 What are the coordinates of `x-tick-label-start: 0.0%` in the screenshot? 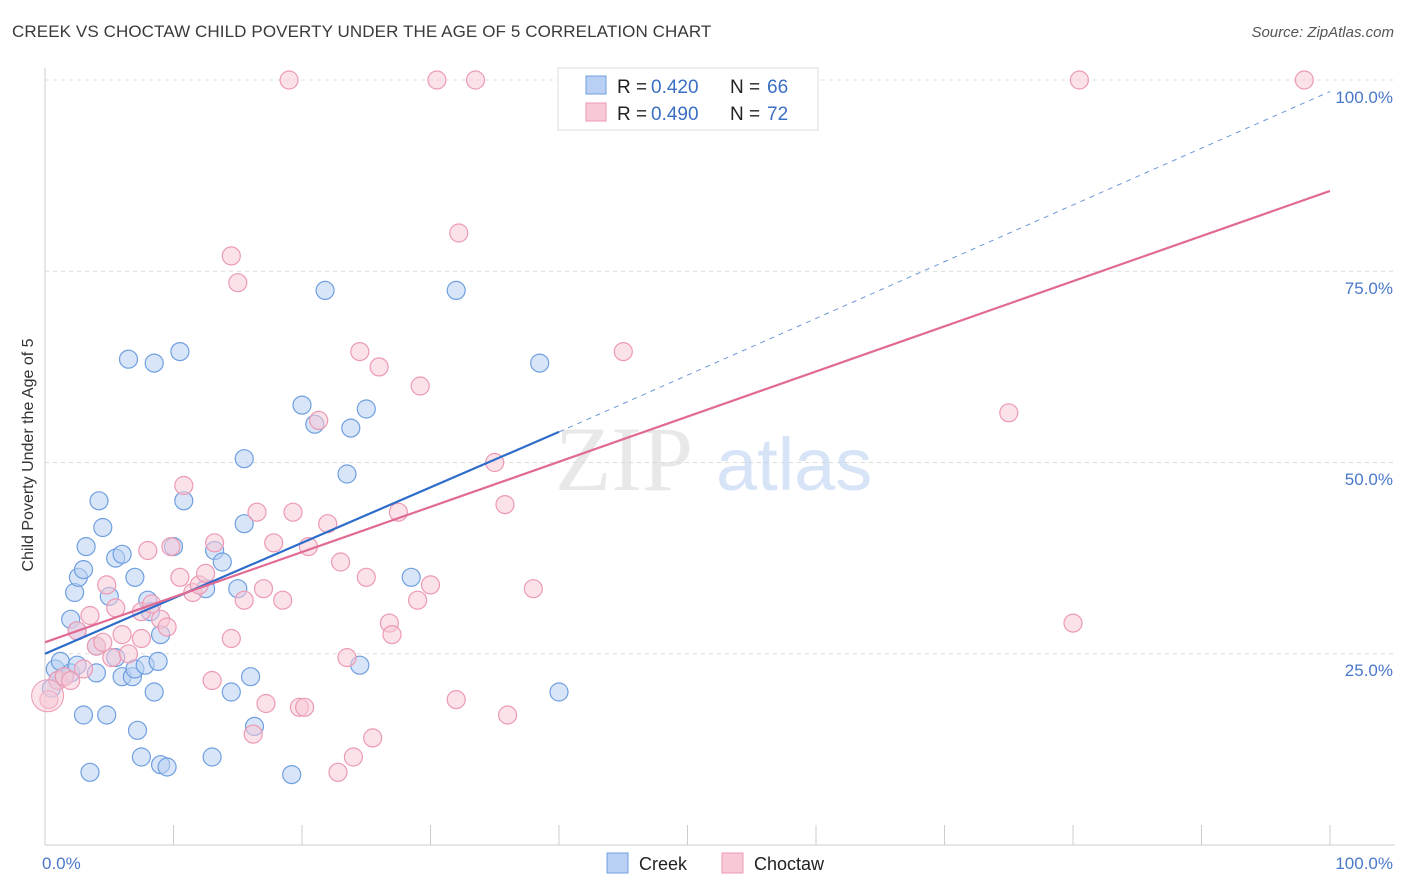 It's located at (61, 863).